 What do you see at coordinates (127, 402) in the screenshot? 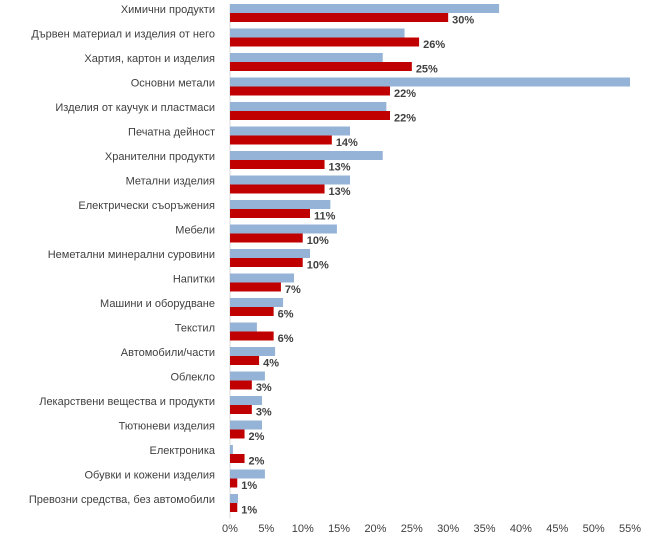
I see `y-tick-label: Лекарствени вещества и продукти` at bounding box center [127, 402].